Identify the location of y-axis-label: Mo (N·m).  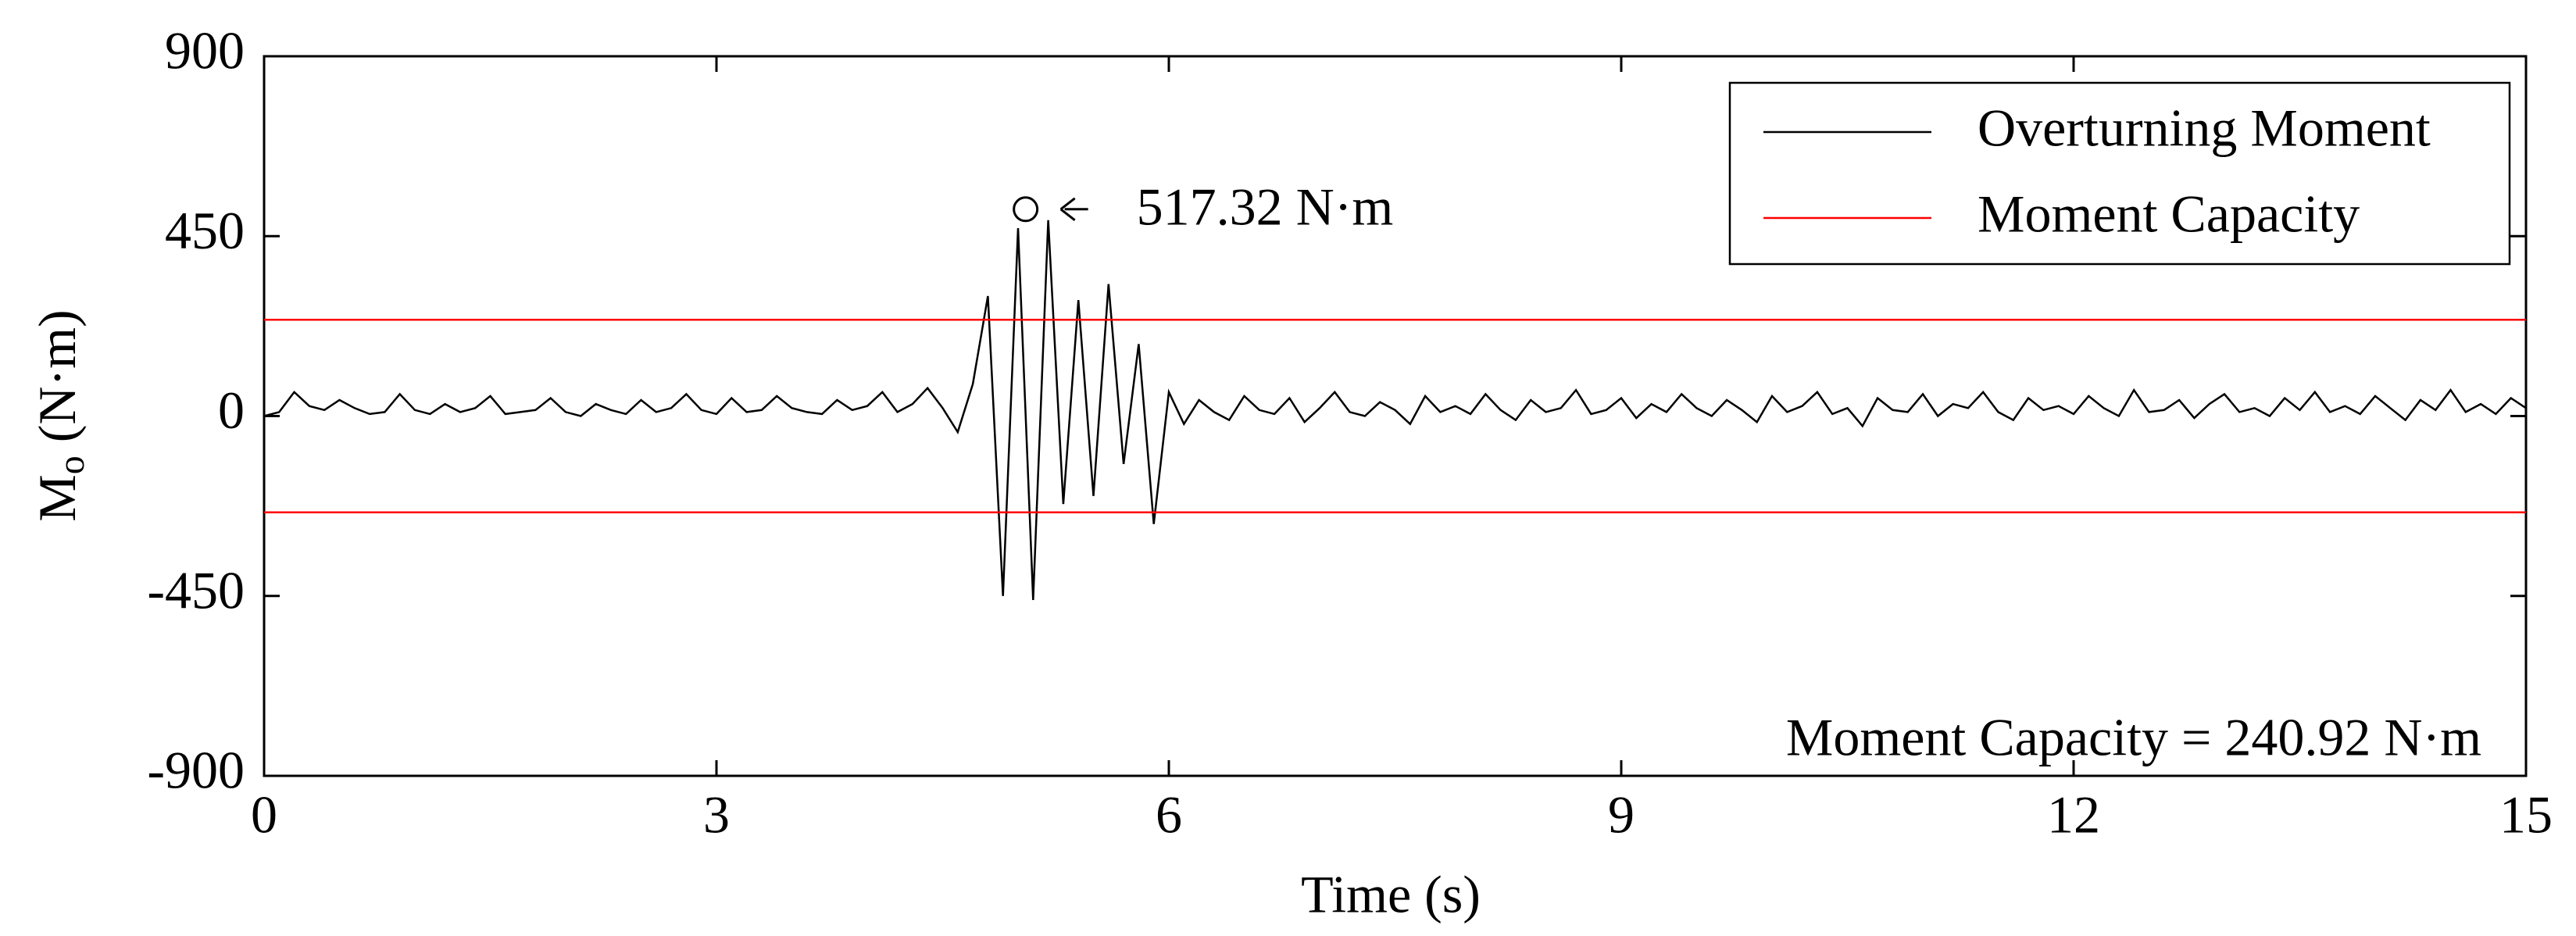
(60, 415).